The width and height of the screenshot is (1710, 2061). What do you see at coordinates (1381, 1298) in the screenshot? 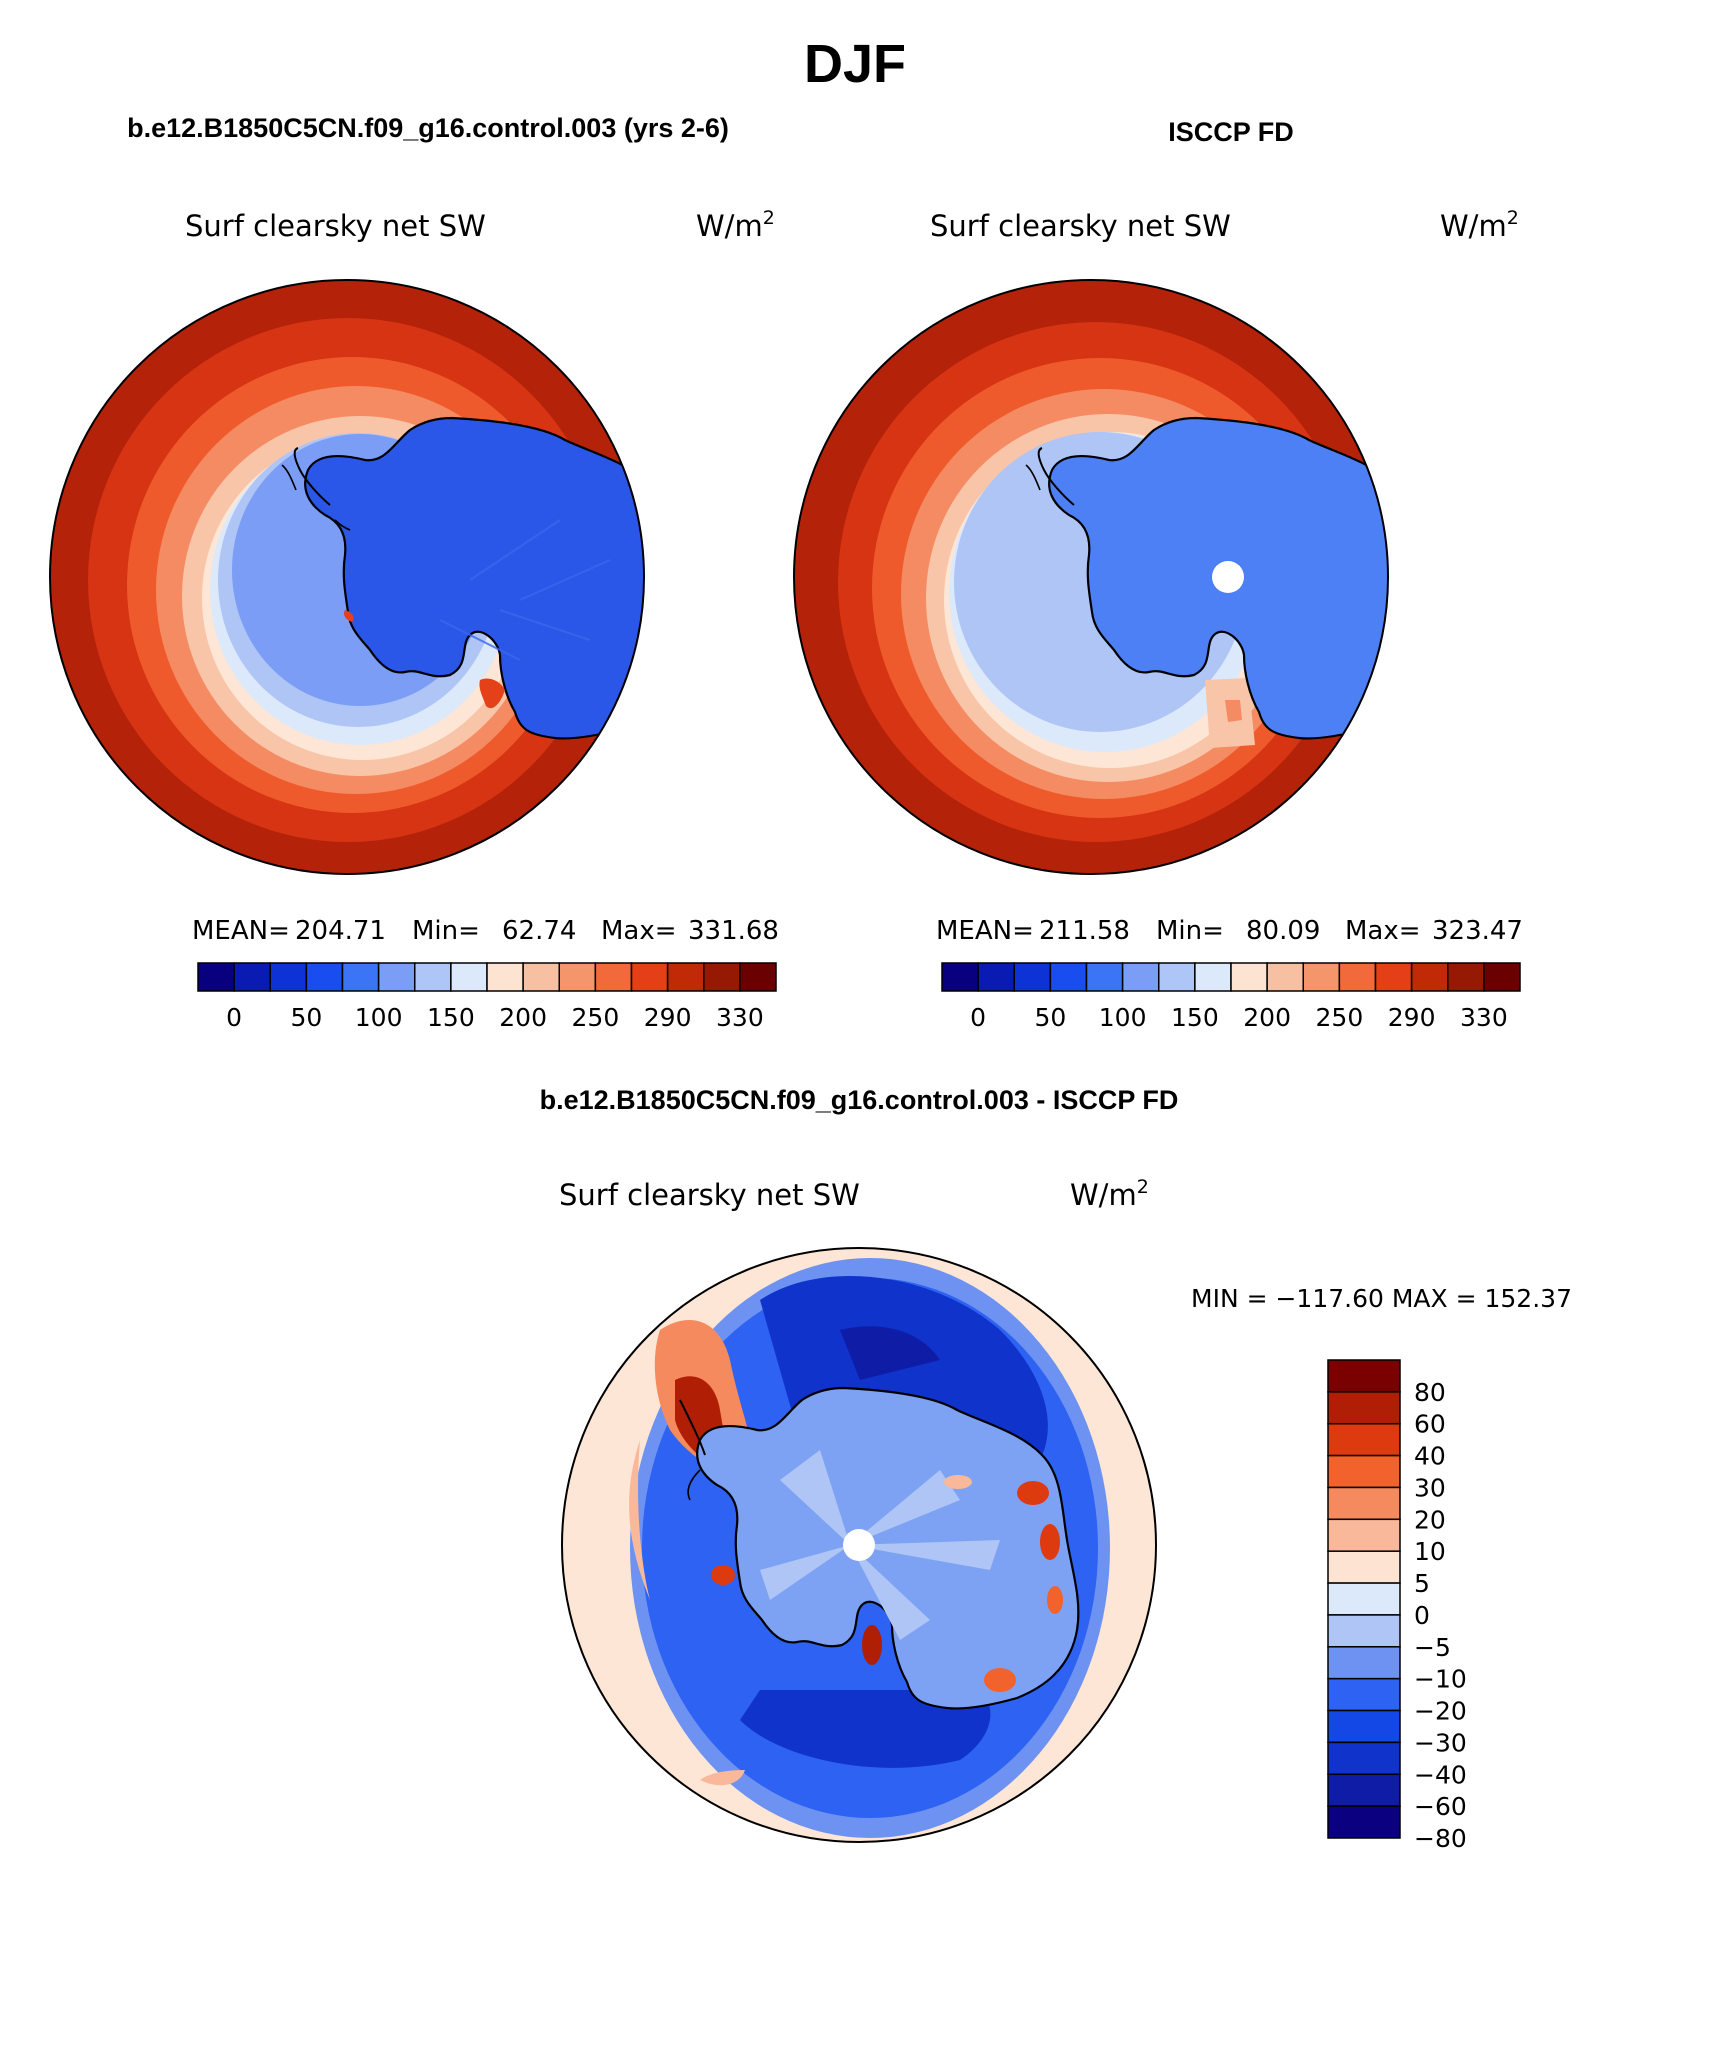
I see `panel-diff-minmax: MIN = −117.60 MAX = 152.37` at bounding box center [1381, 1298].